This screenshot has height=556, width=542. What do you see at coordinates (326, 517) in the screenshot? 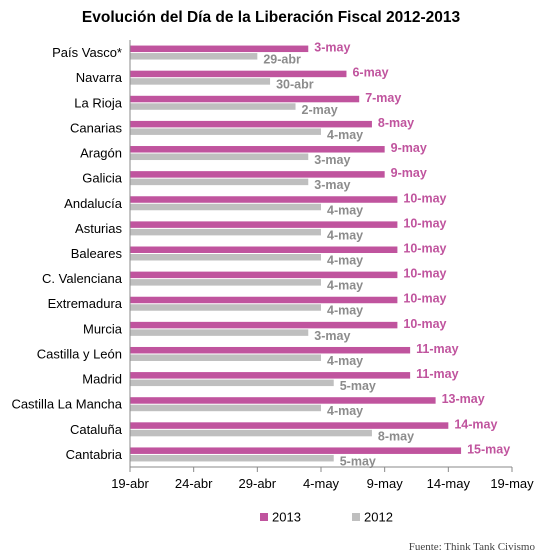
I see `legend: 2013 2012` at bounding box center [326, 517].